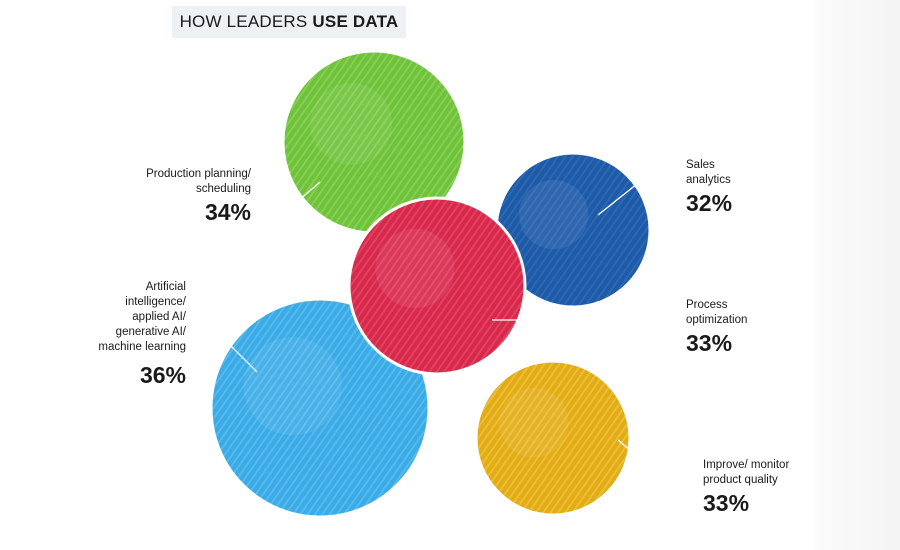 The width and height of the screenshot is (900, 550). What do you see at coordinates (642, 193) in the screenshot?
I see `bubble-sales-analytics-leader-line` at bounding box center [642, 193].